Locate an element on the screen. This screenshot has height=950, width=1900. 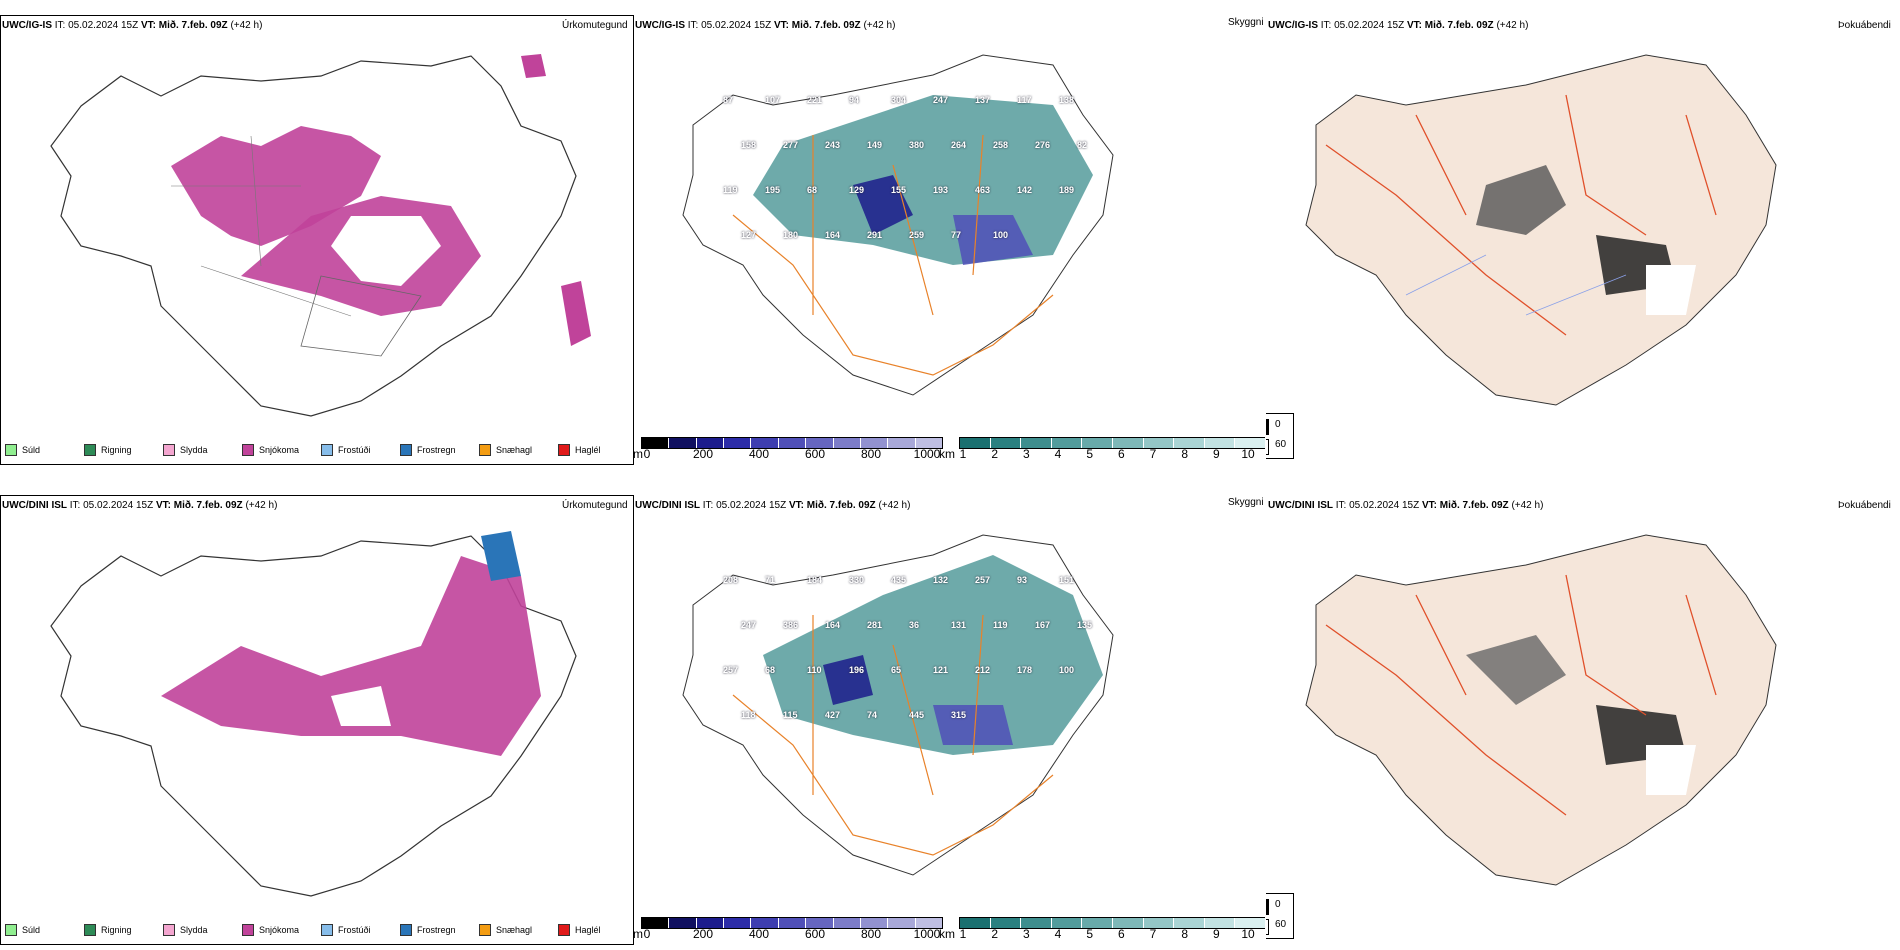
row1-lead-3: (+42 h) is located at coordinates (1512, 25).